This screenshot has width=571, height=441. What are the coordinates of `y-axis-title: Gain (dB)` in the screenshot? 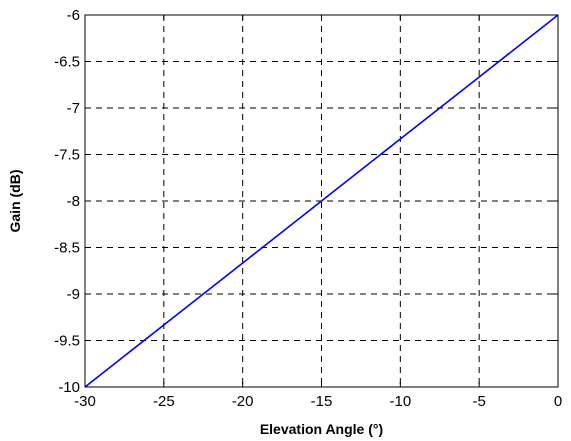 It's located at (15, 201).